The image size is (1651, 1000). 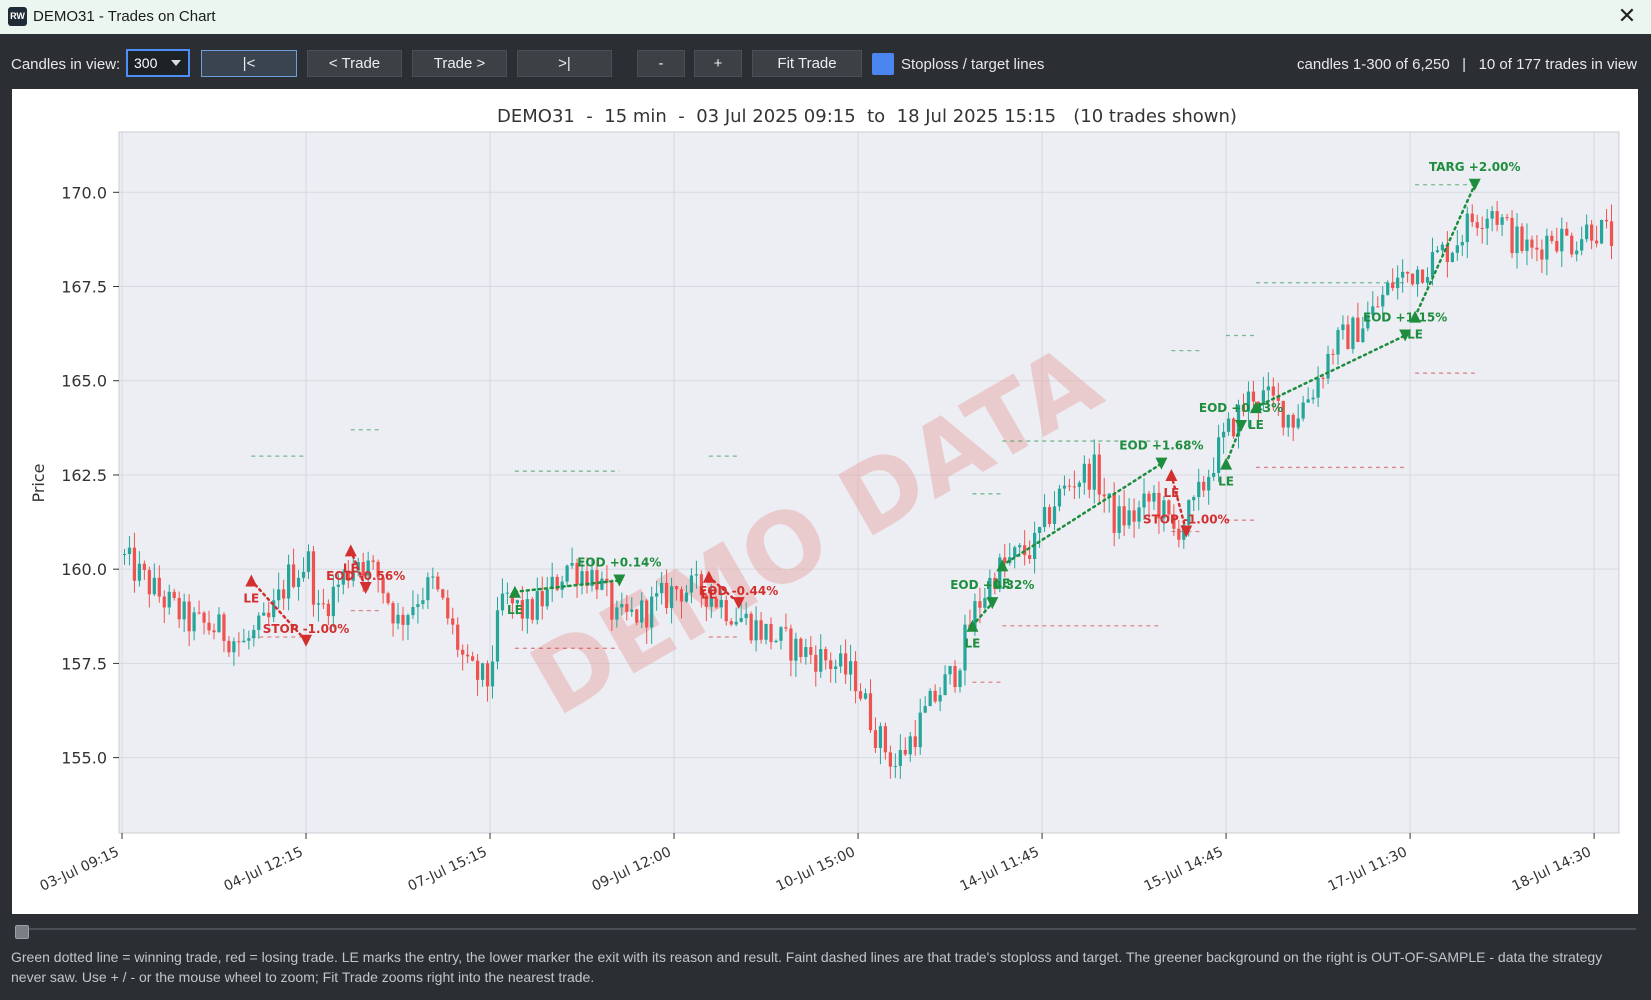 I want to click on y-tick-label: 162.5, so click(x=84, y=475).